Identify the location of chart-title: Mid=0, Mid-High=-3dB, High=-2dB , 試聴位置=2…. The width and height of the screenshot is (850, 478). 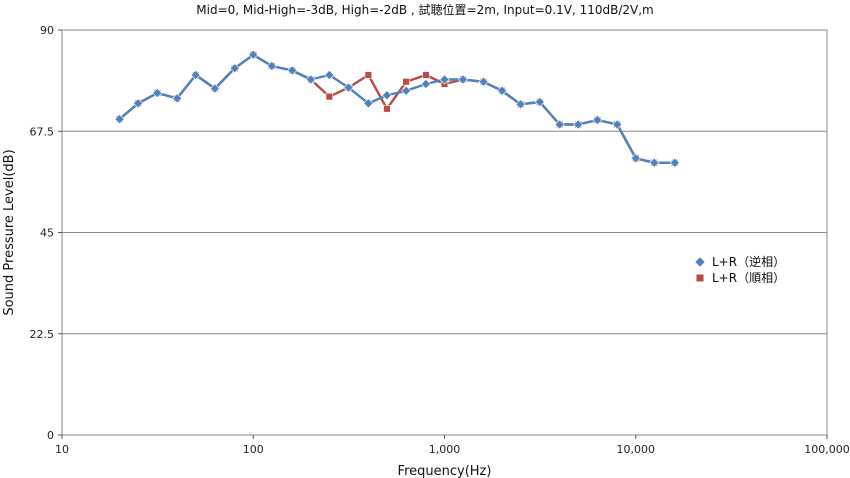
(424, 9).